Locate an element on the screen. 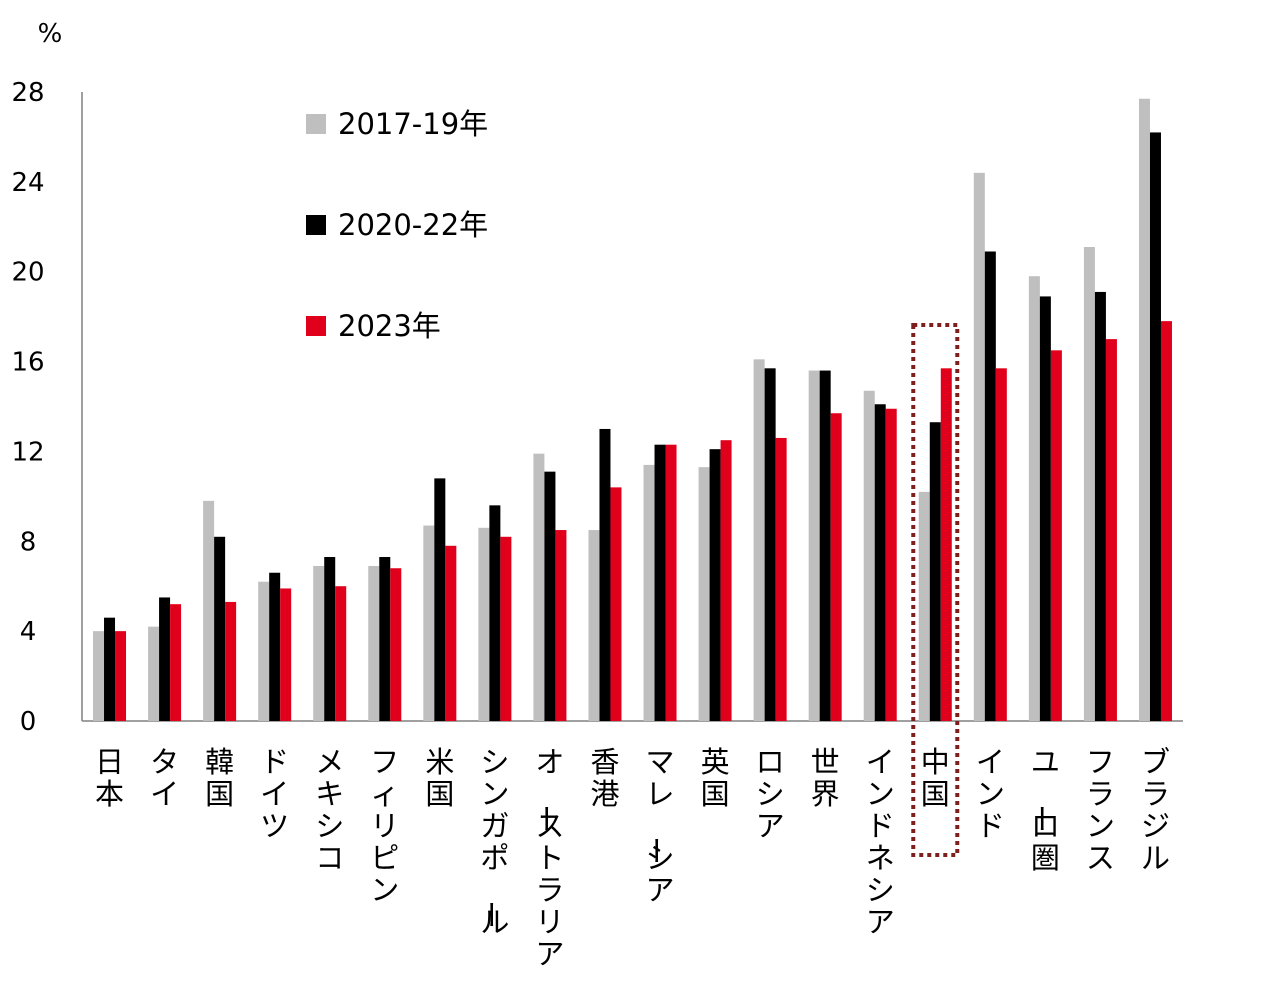 The width and height of the screenshot is (1271, 995). category-label: ブラジル is located at coordinates (1155, 810).